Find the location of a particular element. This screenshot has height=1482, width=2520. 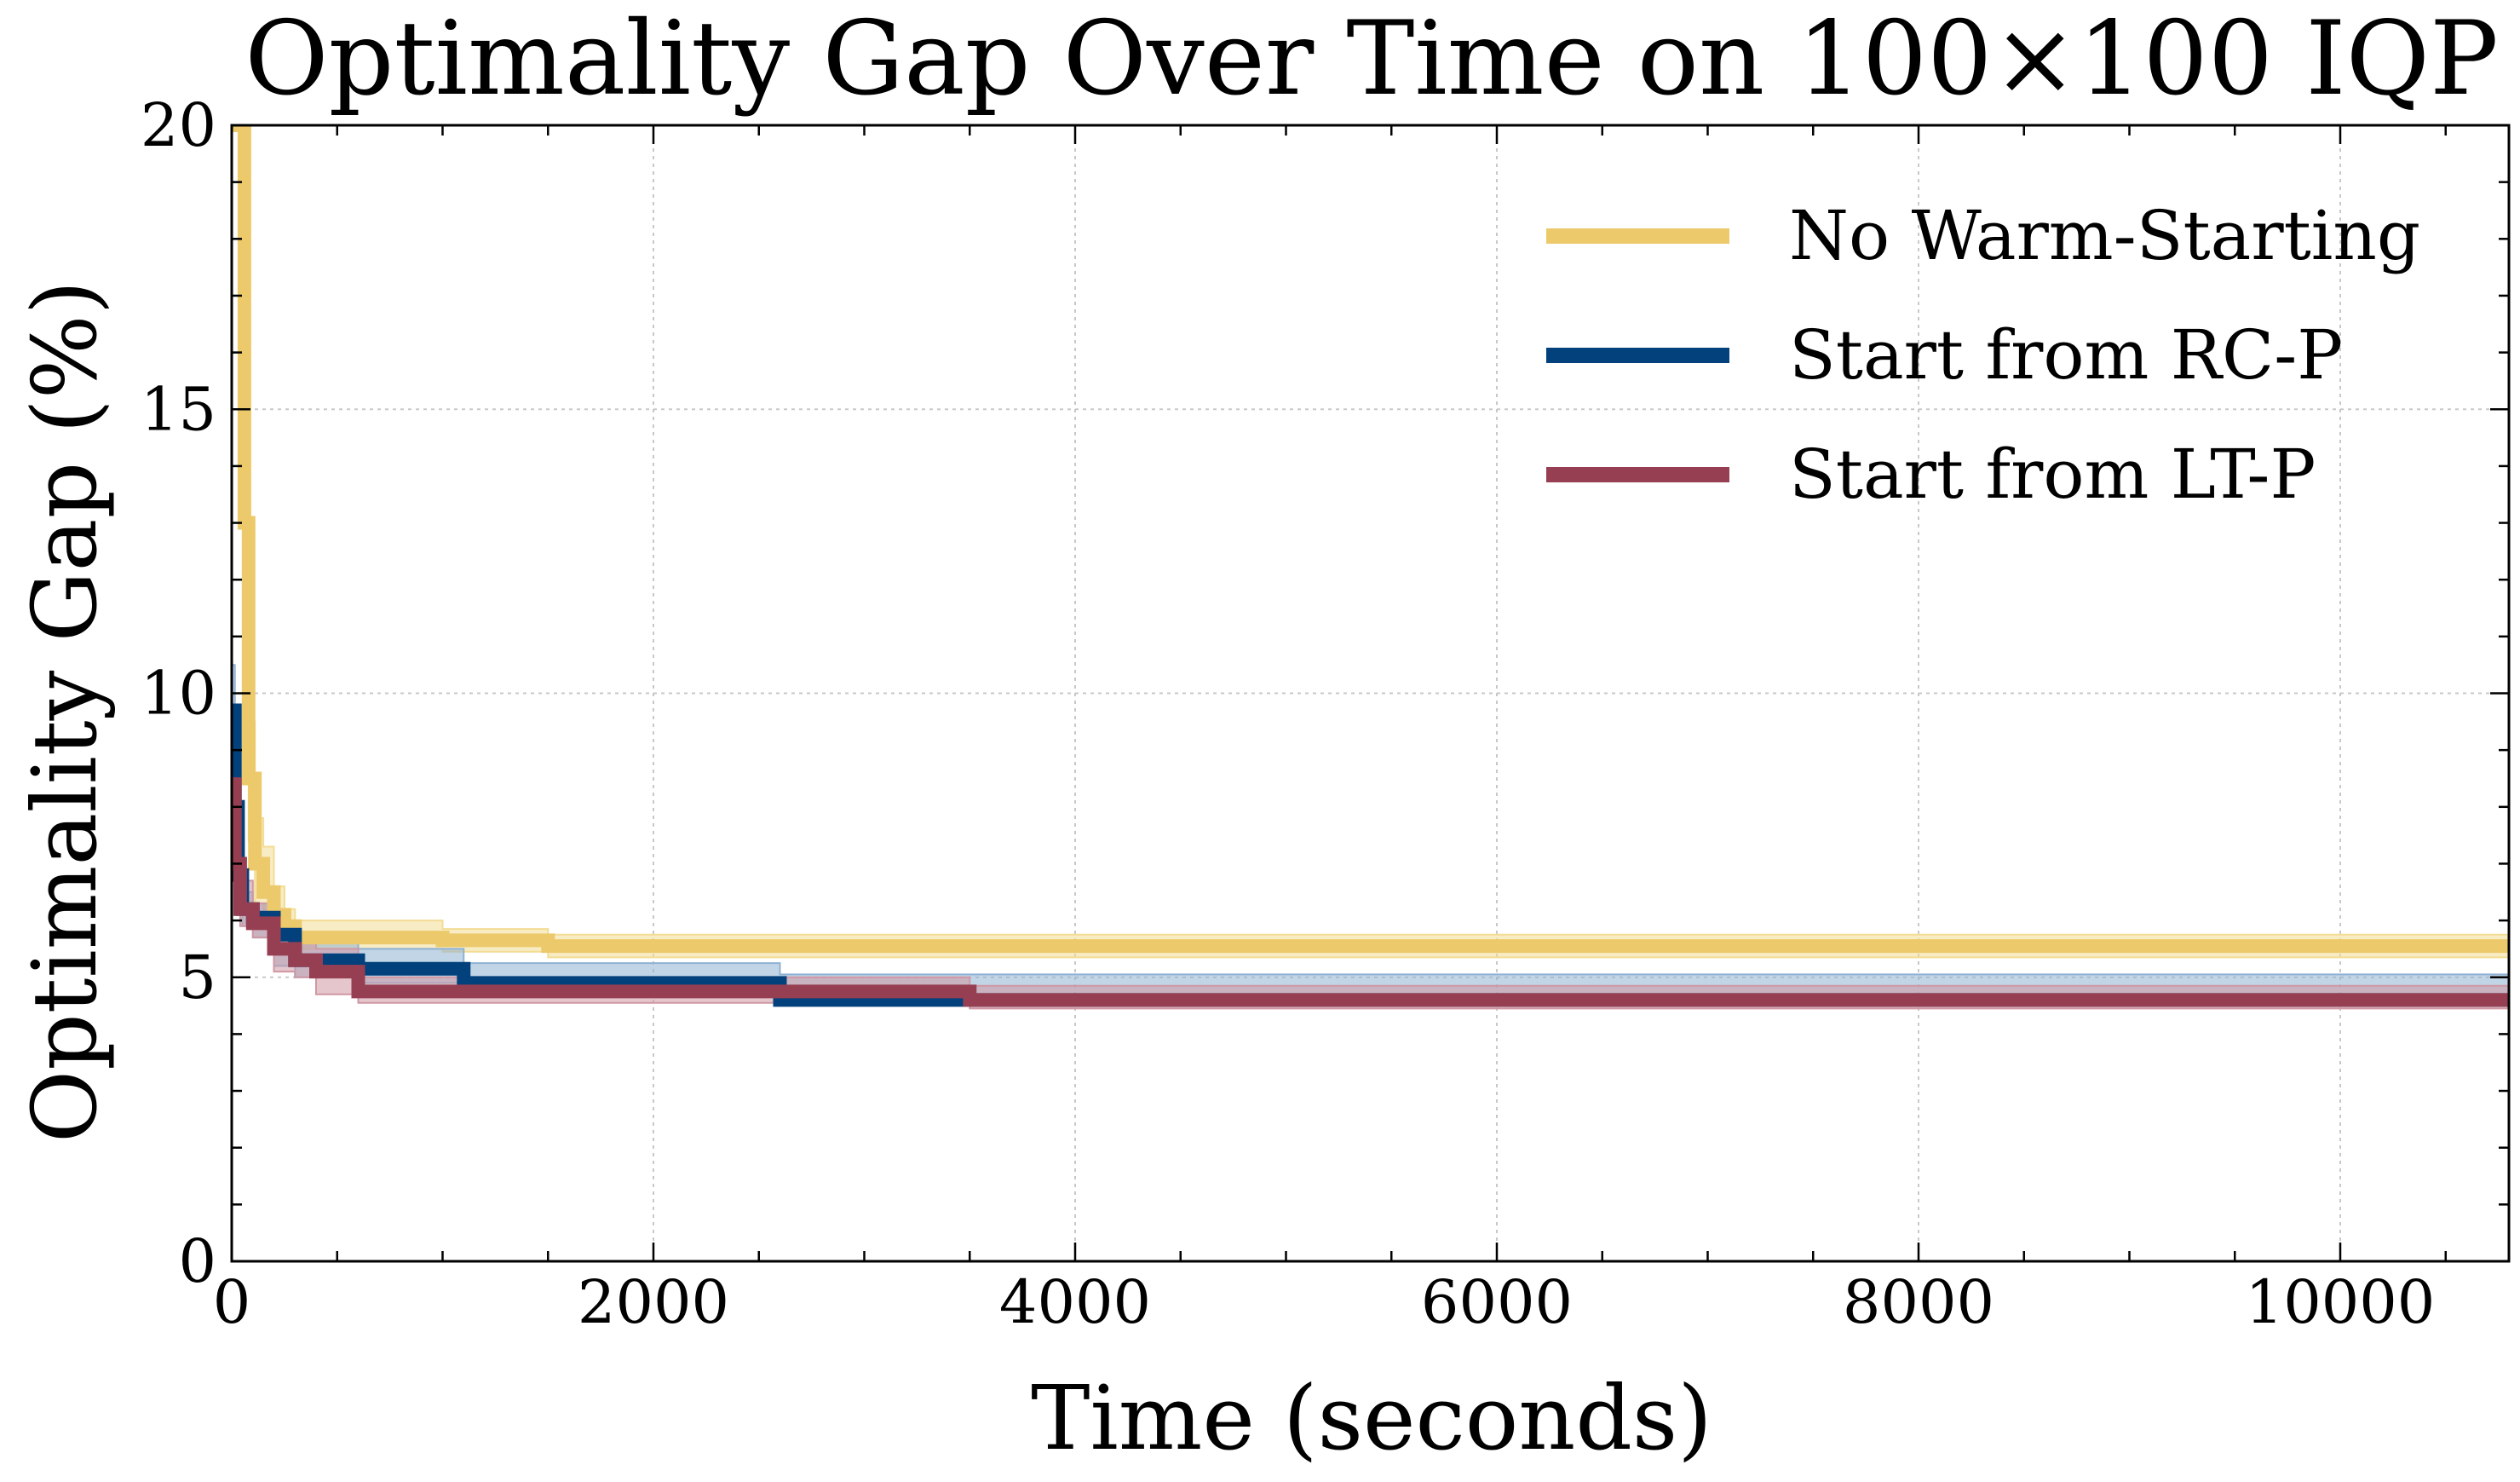

y-axis-label: Optimality Gap (%) is located at coordinates (65, 711).